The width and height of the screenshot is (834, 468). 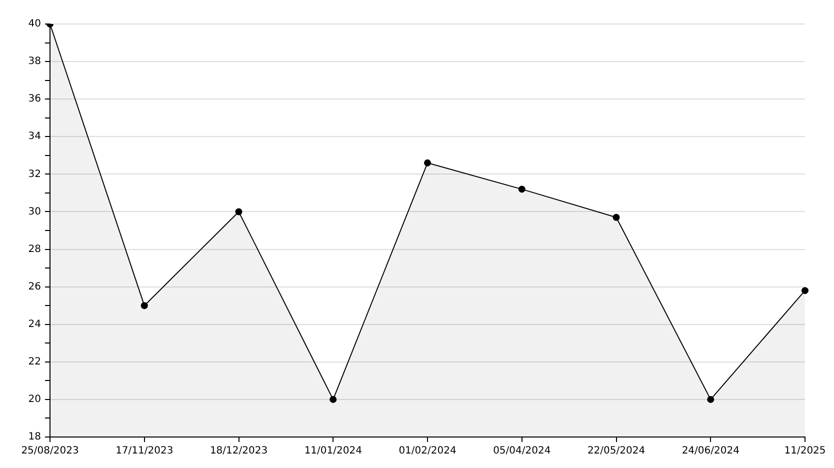 What do you see at coordinates (333, 451) in the screenshot?
I see `x-tick-label: 11/01/2024` at bounding box center [333, 451].